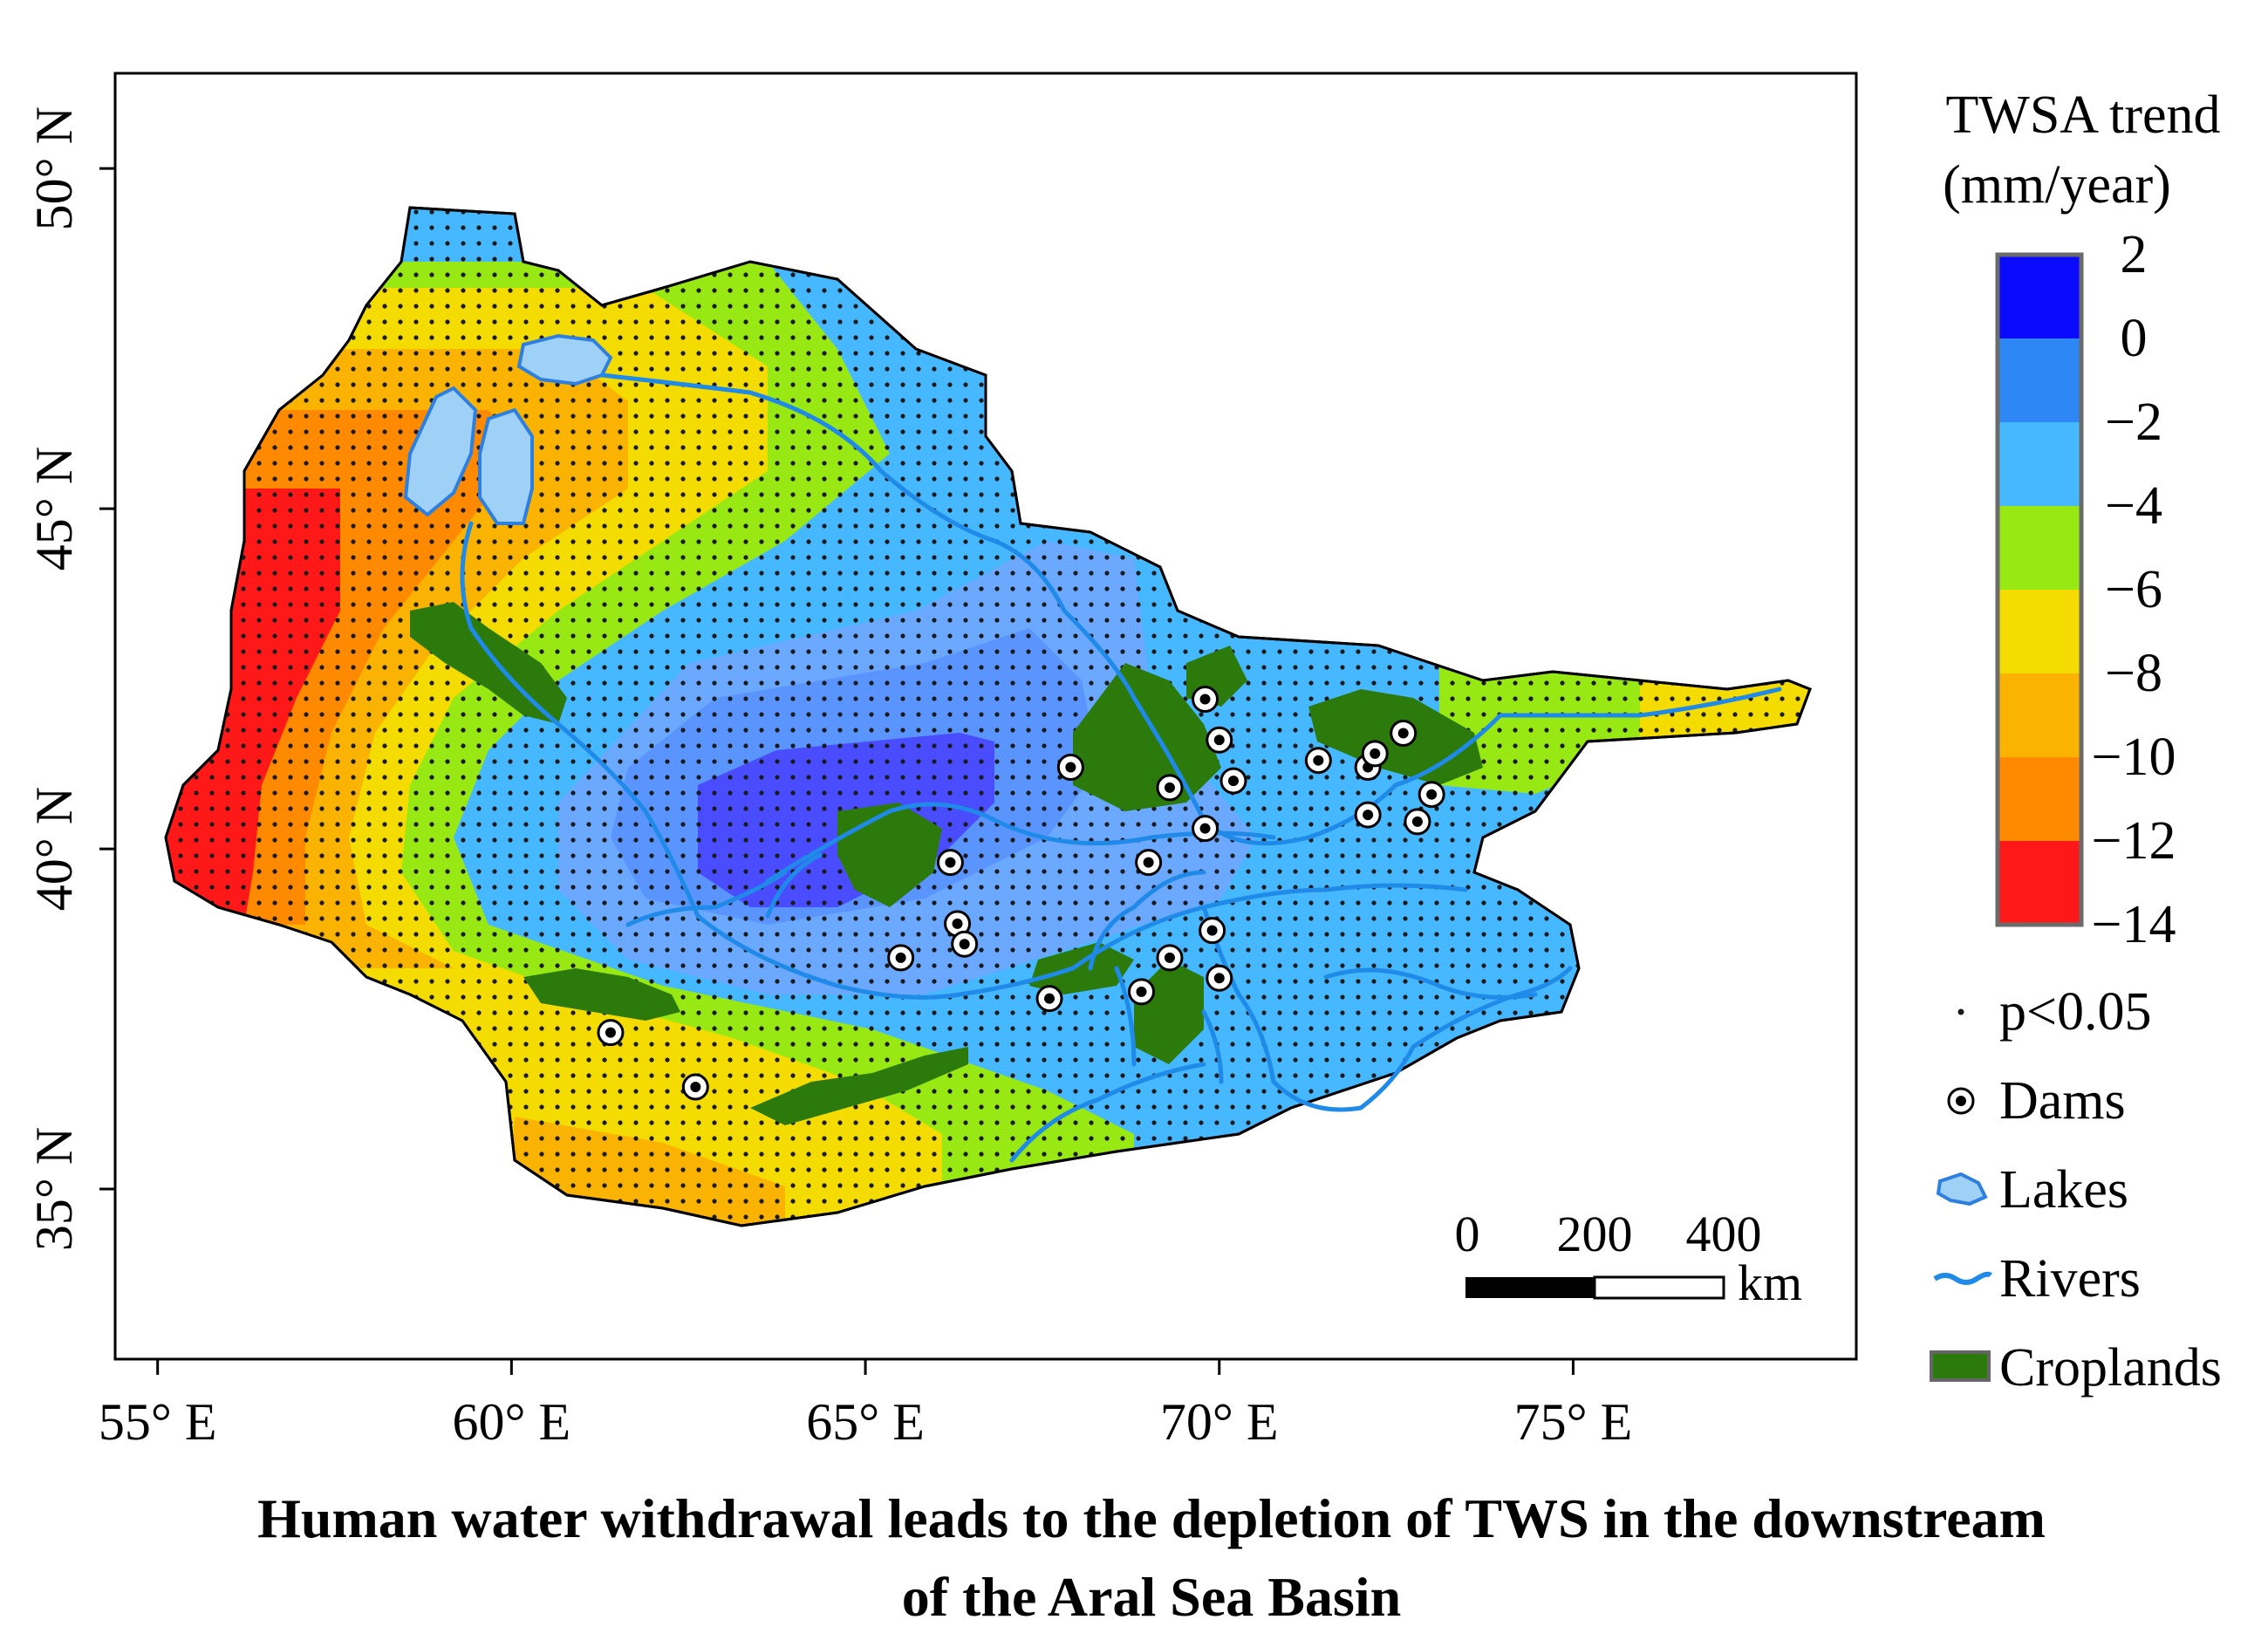 The width and height of the screenshot is (2268, 1647). Describe the element at coordinates (1770, 1282) in the screenshot. I see `scale-unit: km` at that location.